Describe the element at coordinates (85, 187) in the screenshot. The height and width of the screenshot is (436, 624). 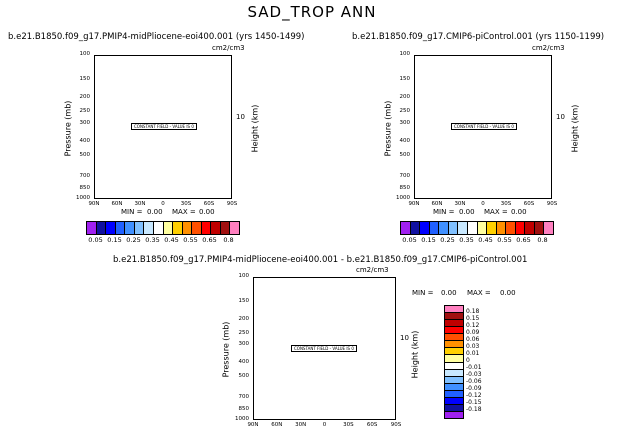
I see `panel-1-ytick-850: 850` at that location.